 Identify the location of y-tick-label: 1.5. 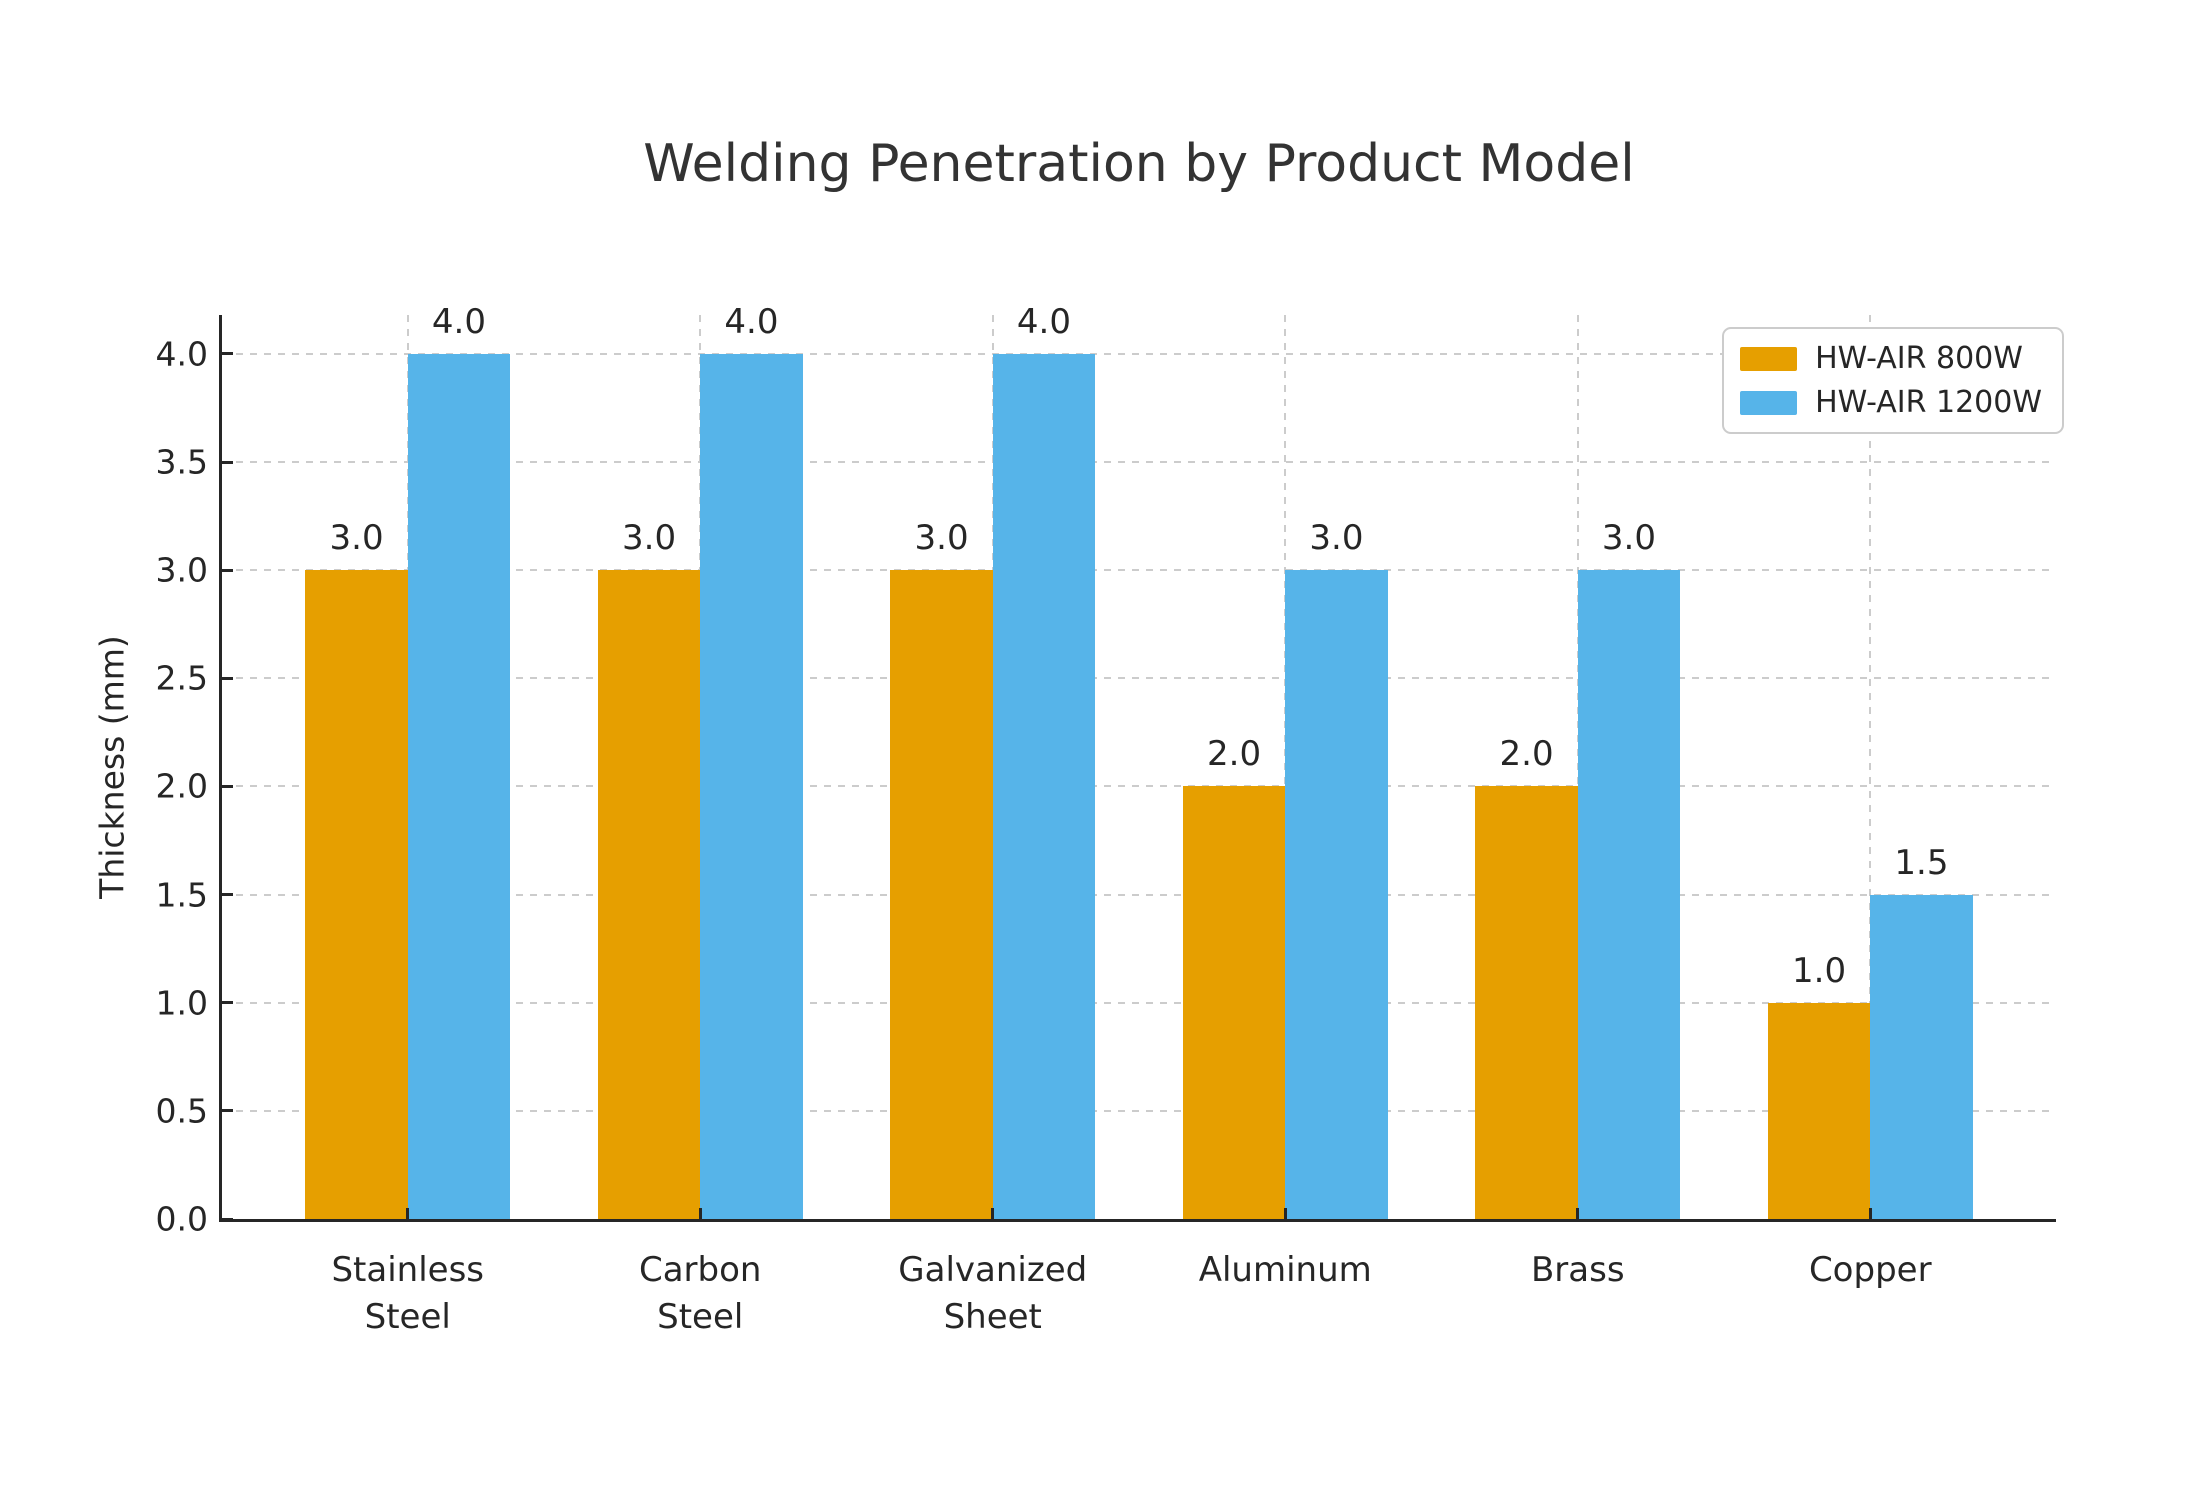
(181, 895).